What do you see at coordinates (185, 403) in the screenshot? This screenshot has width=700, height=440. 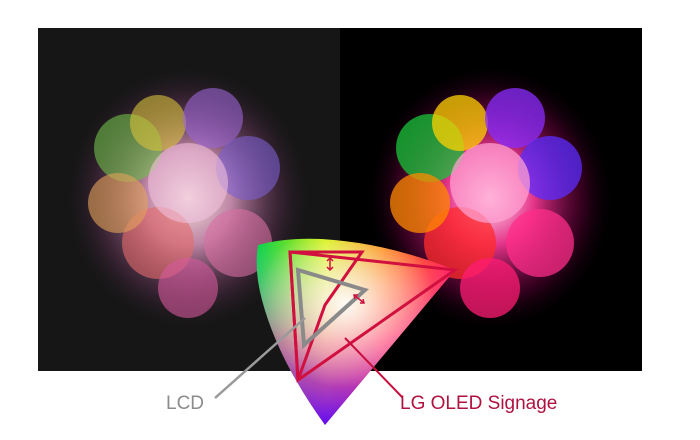 I see `lcd-label: LCD` at bounding box center [185, 403].